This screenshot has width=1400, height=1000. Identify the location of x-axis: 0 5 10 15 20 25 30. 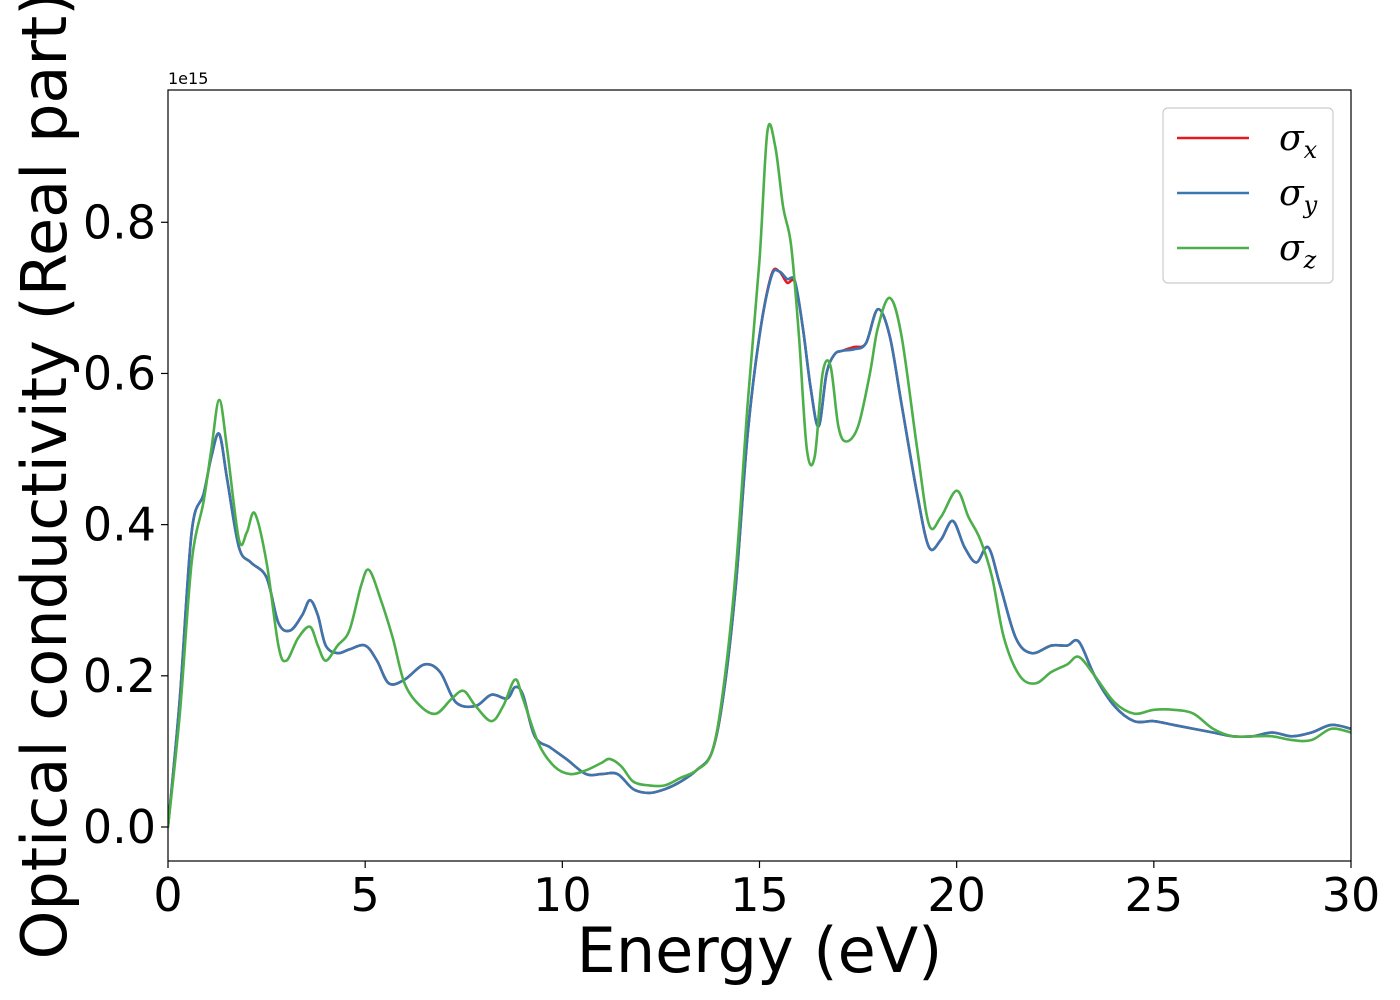
(766, 891).